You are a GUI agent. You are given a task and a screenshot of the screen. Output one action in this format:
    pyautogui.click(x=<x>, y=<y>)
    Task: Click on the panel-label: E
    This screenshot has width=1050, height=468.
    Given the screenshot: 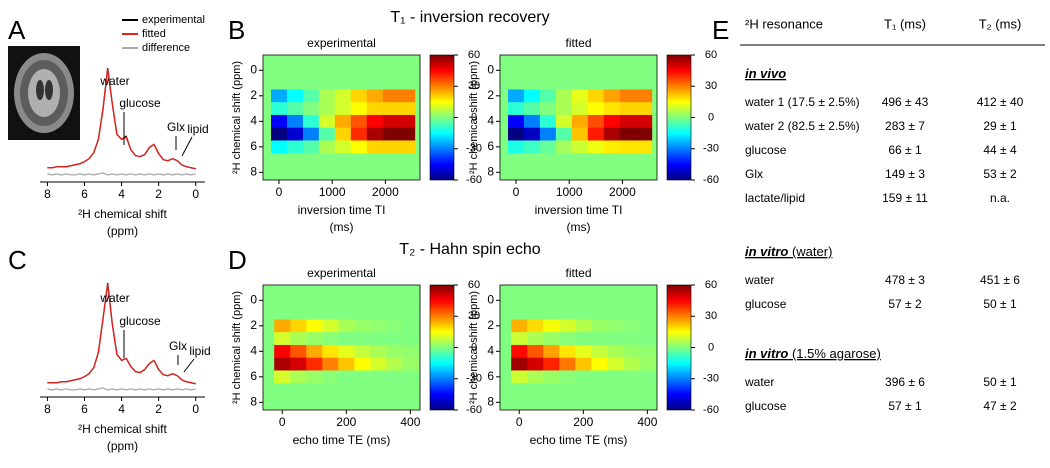 What is the action you would take?
    pyautogui.click(x=720, y=30)
    